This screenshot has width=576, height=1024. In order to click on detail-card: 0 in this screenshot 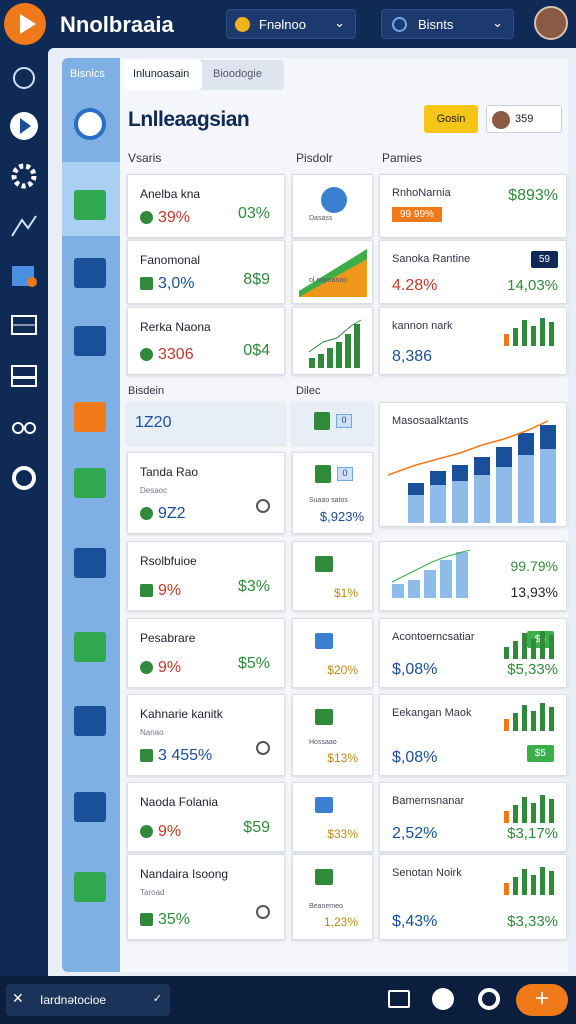, I will do `click(332, 423)`.